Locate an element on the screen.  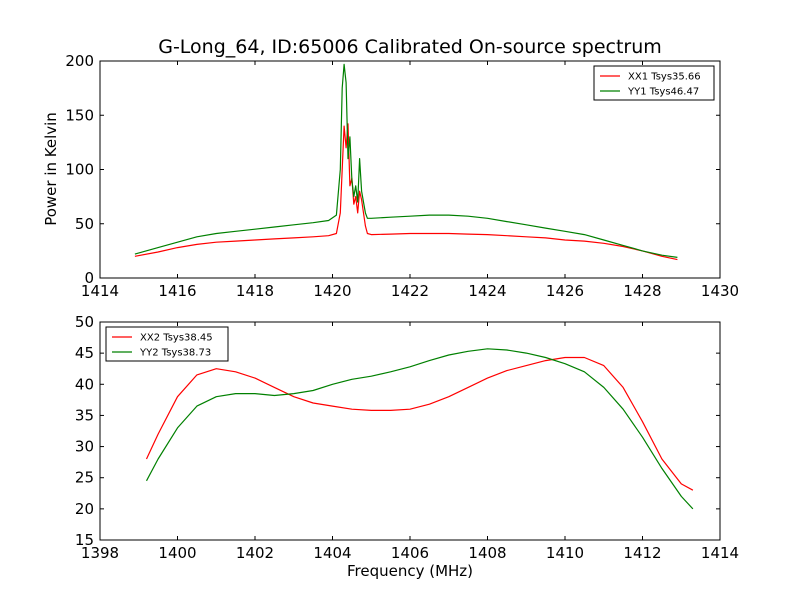
bottom-legend: XX2 Tsys38.45 YY2 Tsys38.73 is located at coordinates (167, 344).